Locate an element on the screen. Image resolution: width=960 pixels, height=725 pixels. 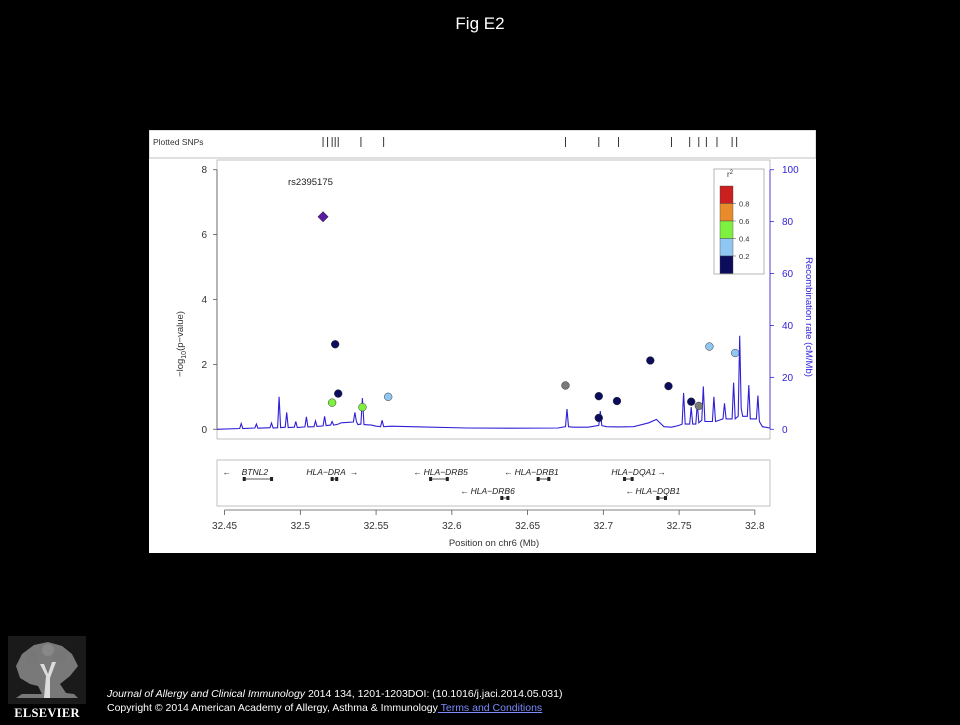
legend-bins: 0.8 0.6 0.4 0.2 is located at coordinates (734, 229).